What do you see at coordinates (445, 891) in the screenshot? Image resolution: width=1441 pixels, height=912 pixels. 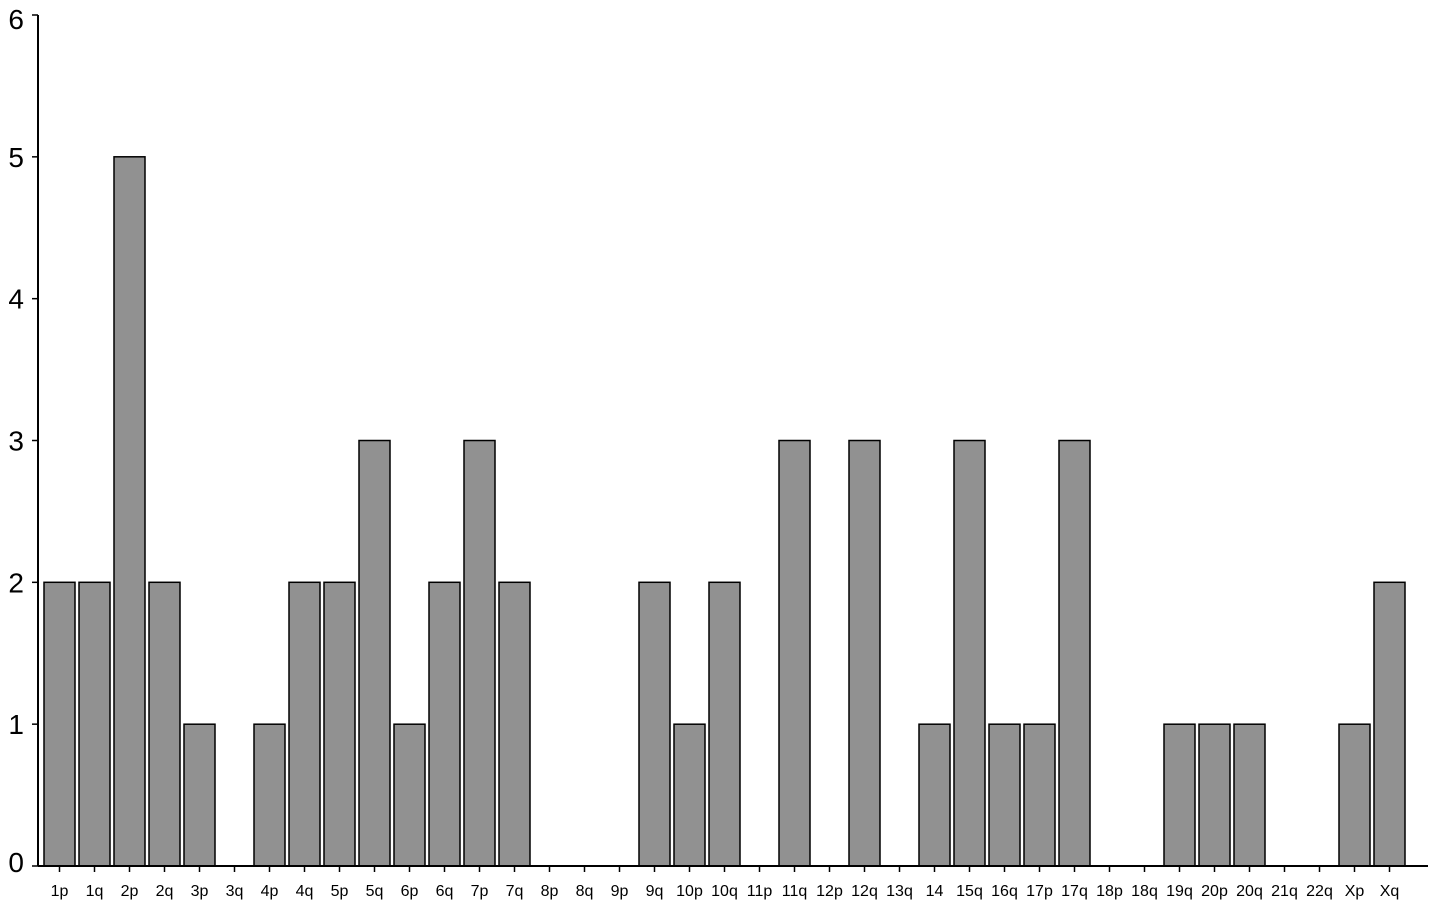 I see `x-tick-label: 6q` at bounding box center [445, 891].